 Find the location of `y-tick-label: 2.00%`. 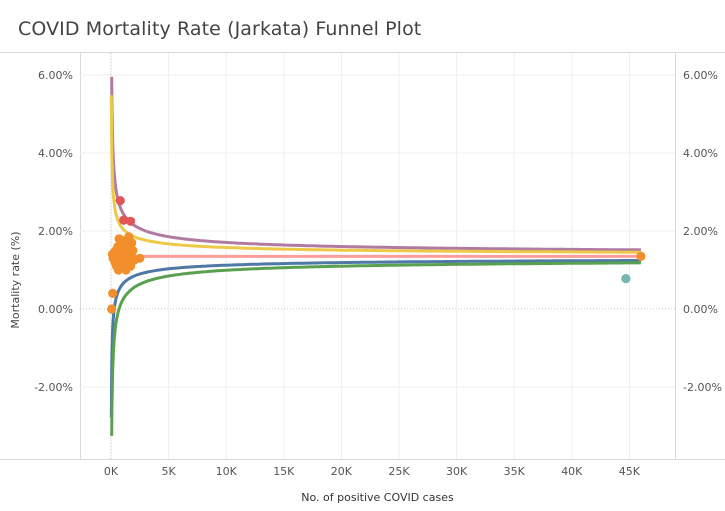

y-tick-label: 2.00% is located at coordinates (55, 231).